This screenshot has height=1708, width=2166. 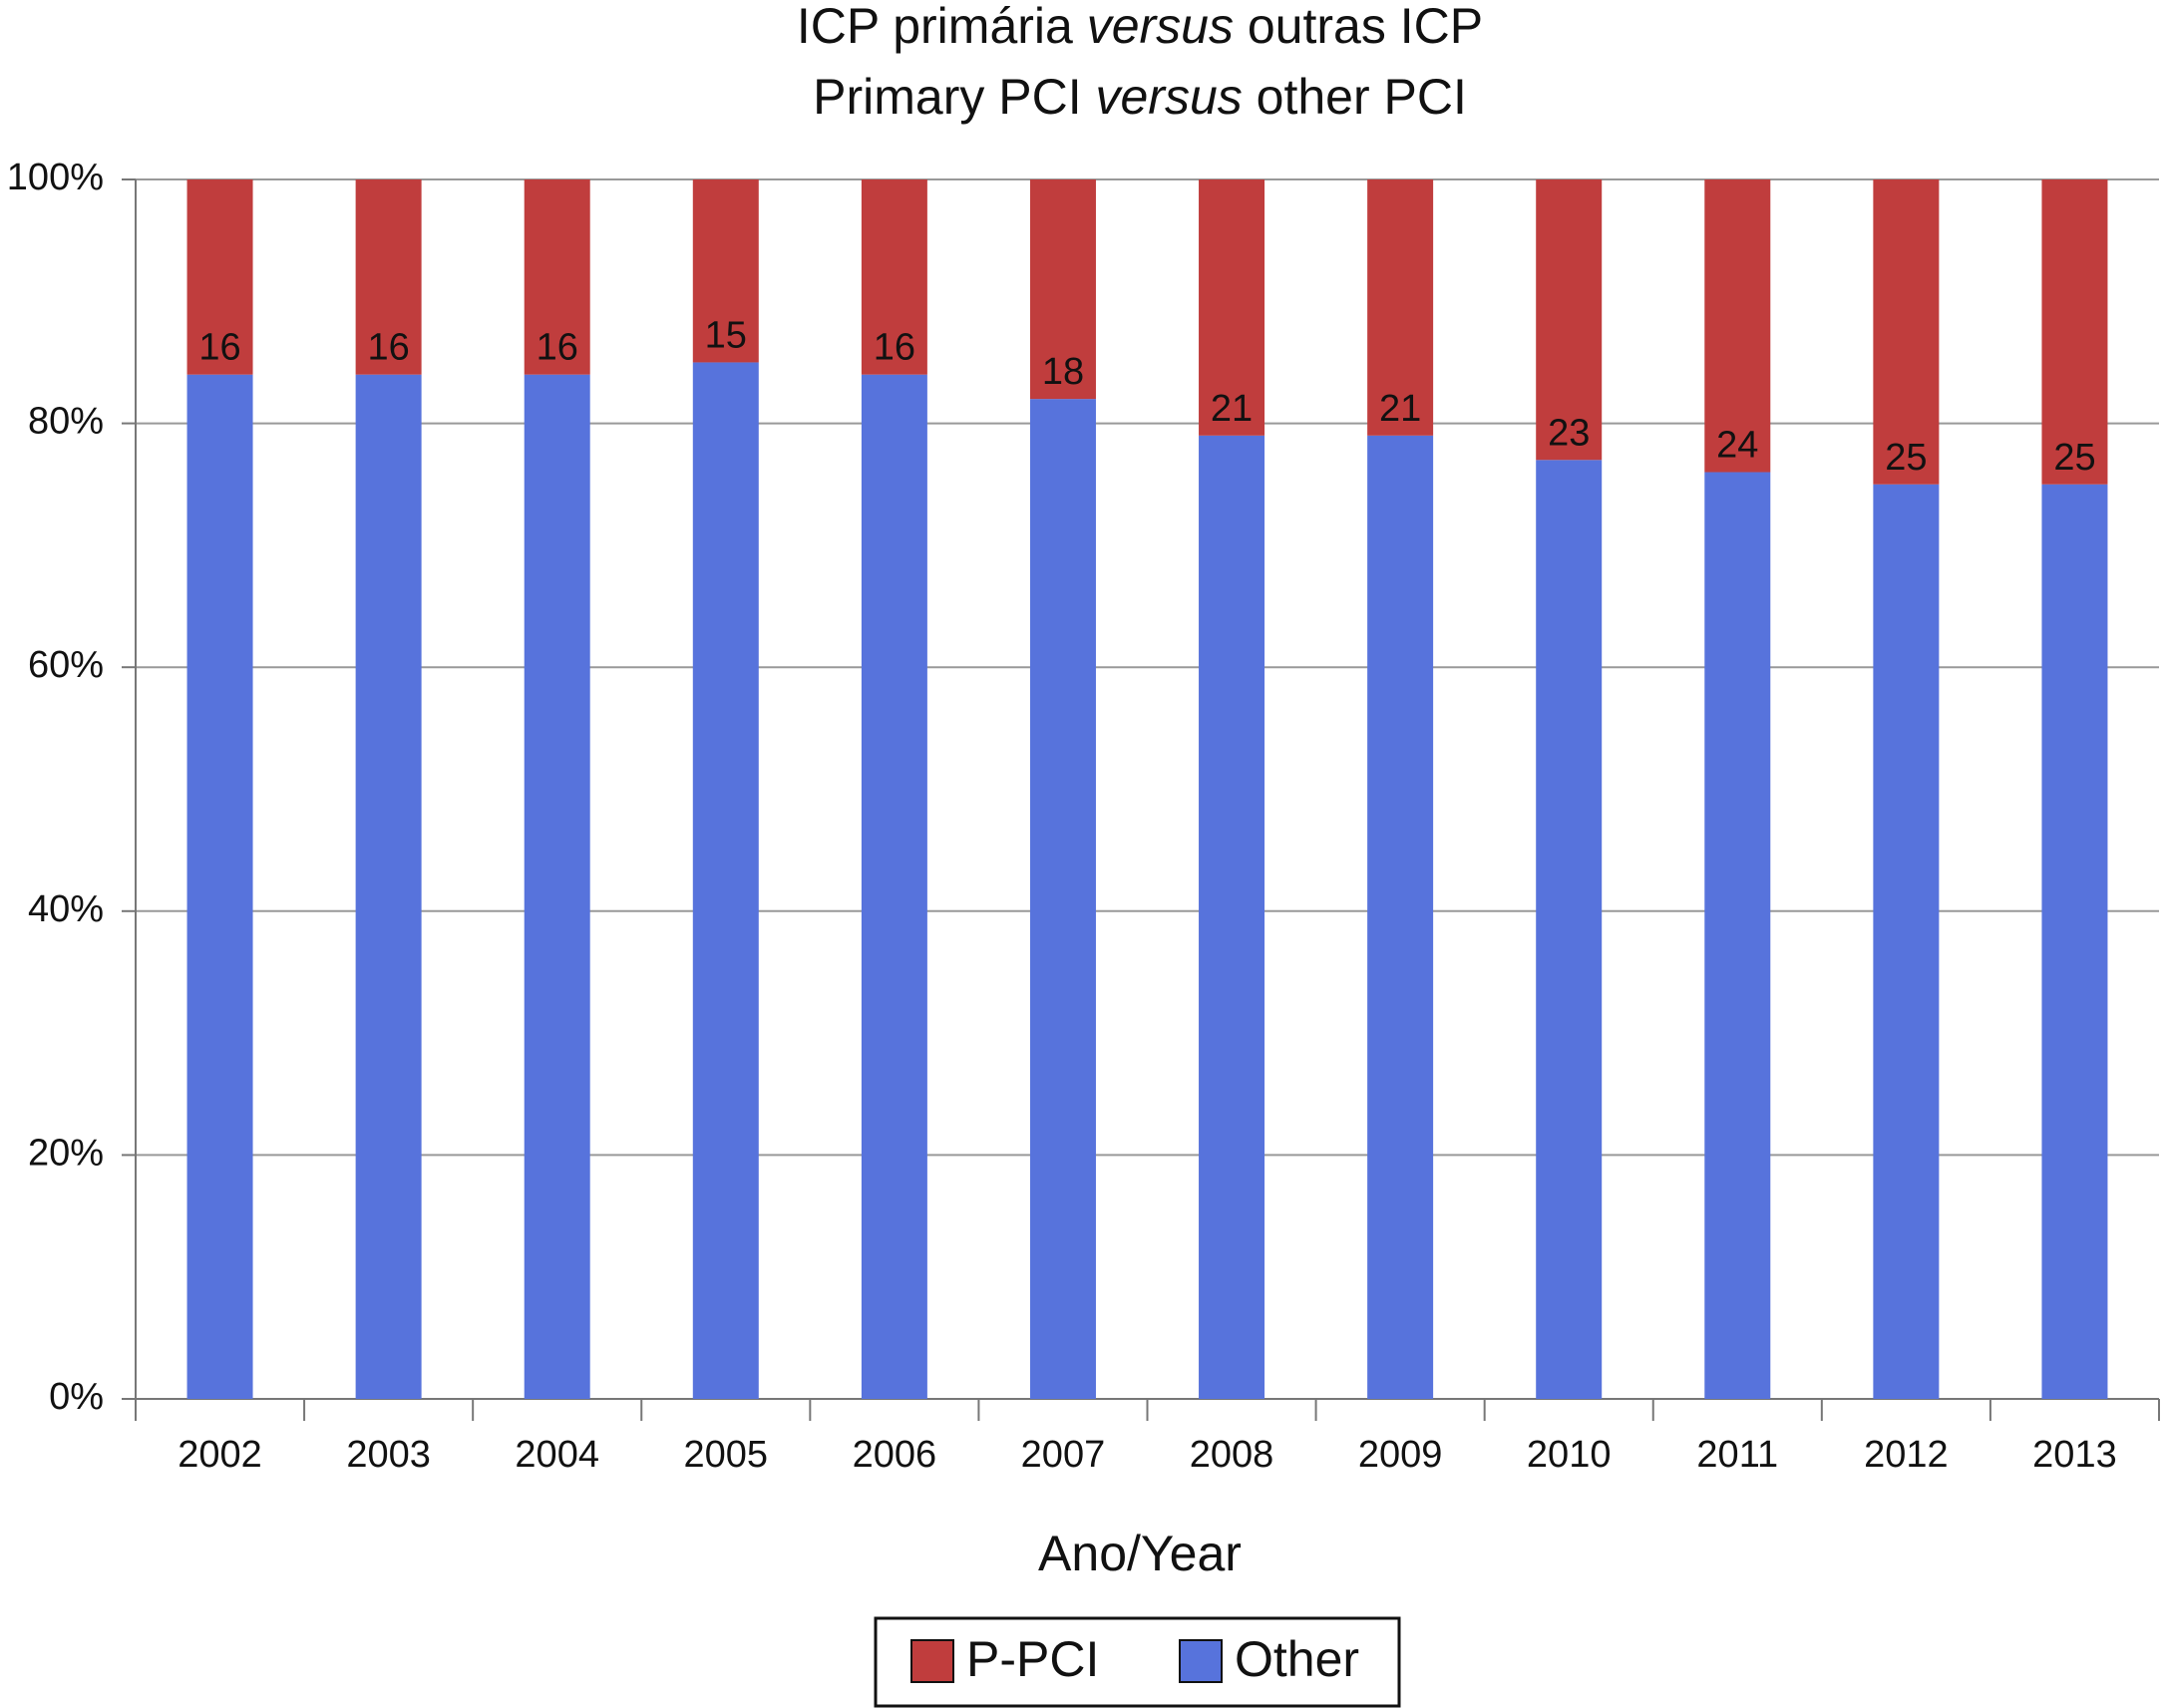 I want to click on x-tick-label: 2006, so click(x=895, y=1455).